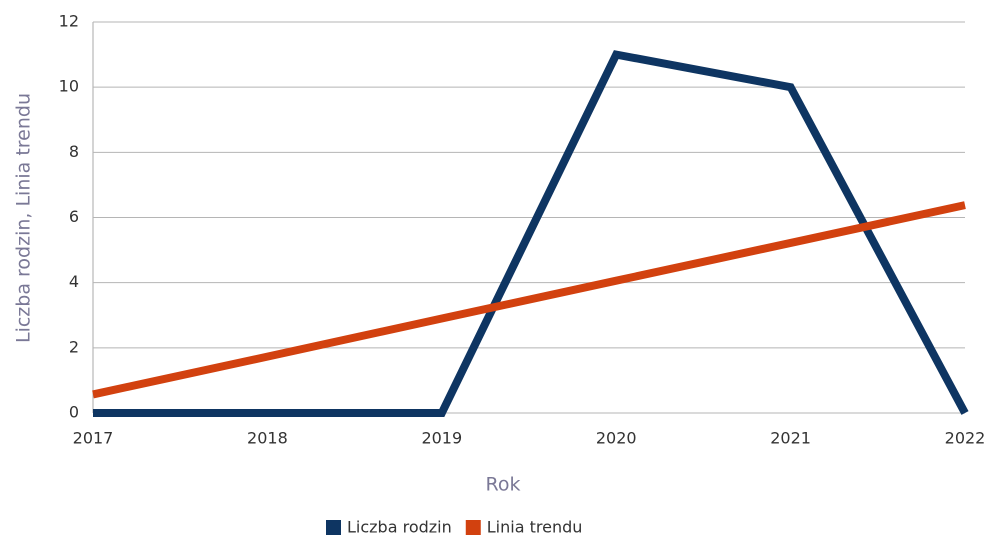 This screenshot has height=542, width=986. What do you see at coordinates (69, 21) in the screenshot?
I see `y-tick-label: 12` at bounding box center [69, 21].